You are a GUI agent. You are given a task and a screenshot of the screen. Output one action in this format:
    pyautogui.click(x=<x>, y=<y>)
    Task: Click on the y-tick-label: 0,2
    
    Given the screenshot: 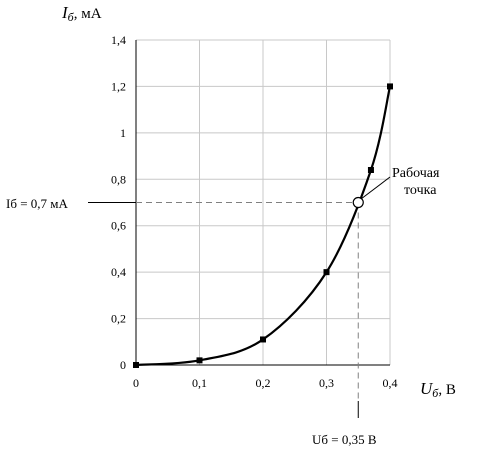 What is the action you would take?
    pyautogui.click(x=118, y=319)
    